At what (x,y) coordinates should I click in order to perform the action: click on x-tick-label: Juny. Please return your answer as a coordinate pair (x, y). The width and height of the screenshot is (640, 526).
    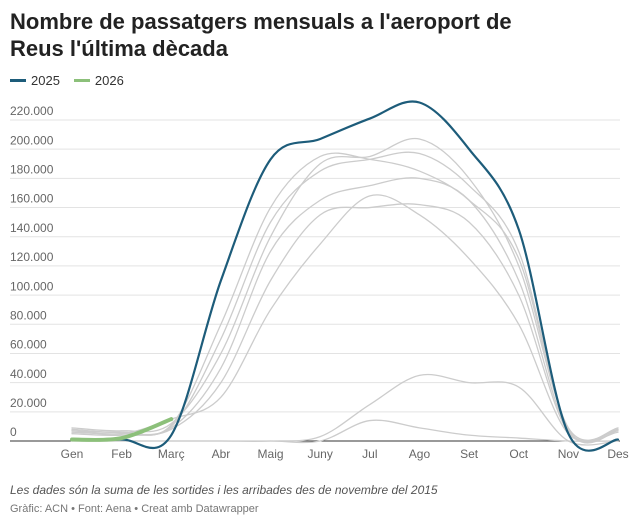
    Looking at the image, I should click on (320, 454).